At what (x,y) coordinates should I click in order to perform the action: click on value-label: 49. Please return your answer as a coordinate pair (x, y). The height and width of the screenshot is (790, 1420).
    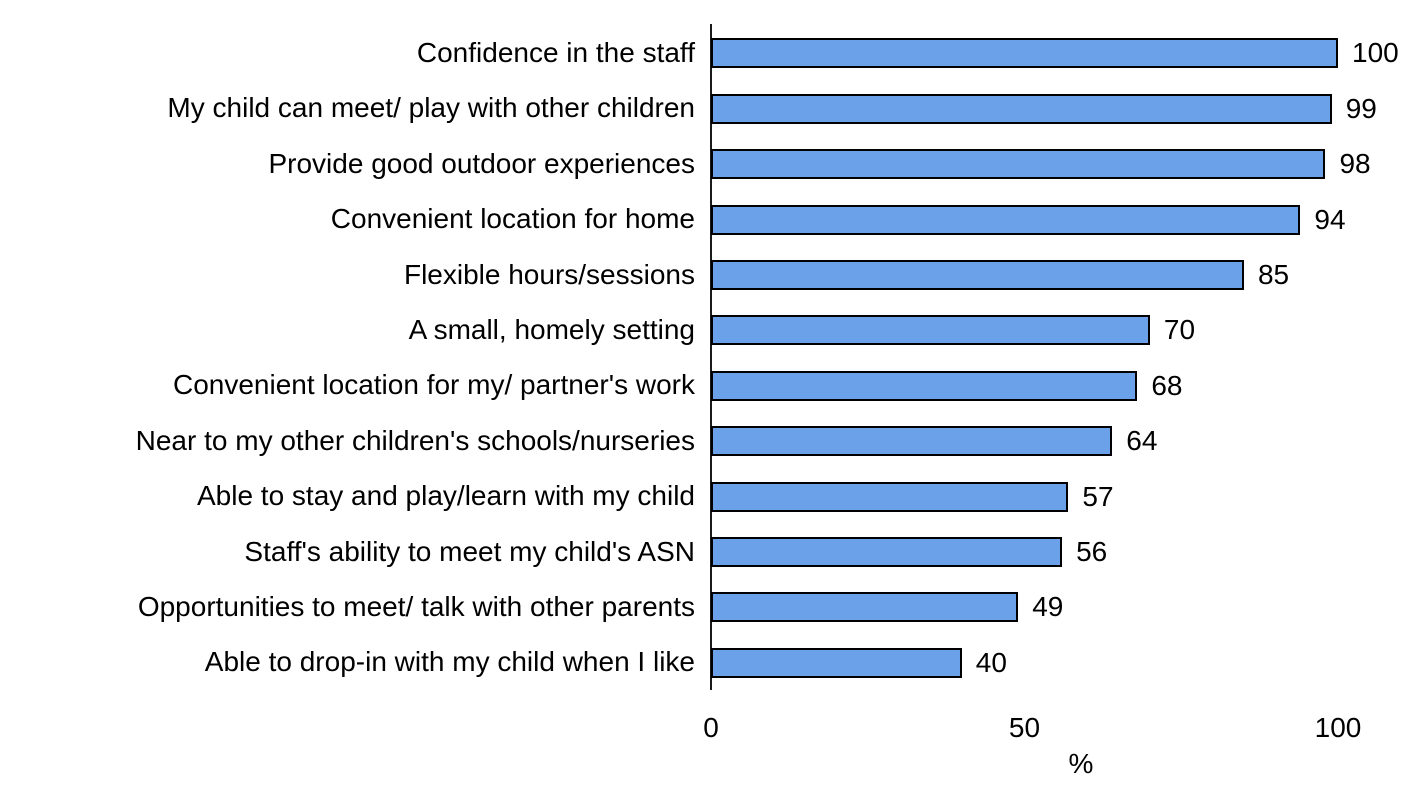
    Looking at the image, I should click on (1048, 607).